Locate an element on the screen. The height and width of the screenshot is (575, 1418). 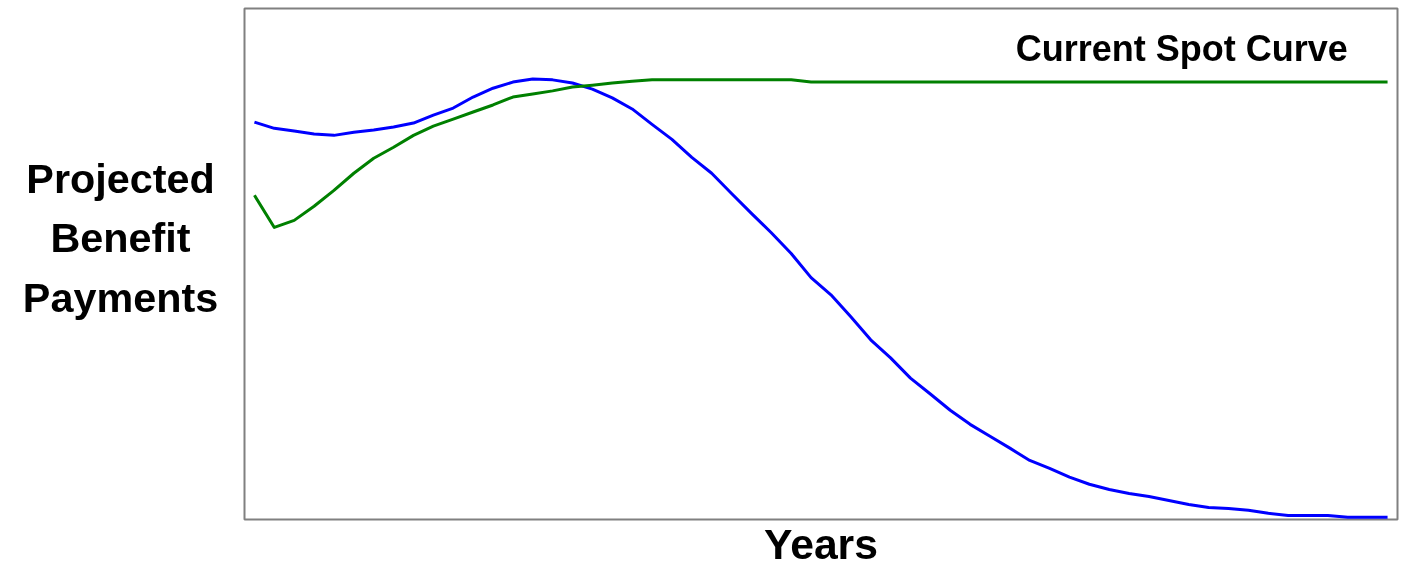
x-axis-title: Years is located at coordinates (821, 543).